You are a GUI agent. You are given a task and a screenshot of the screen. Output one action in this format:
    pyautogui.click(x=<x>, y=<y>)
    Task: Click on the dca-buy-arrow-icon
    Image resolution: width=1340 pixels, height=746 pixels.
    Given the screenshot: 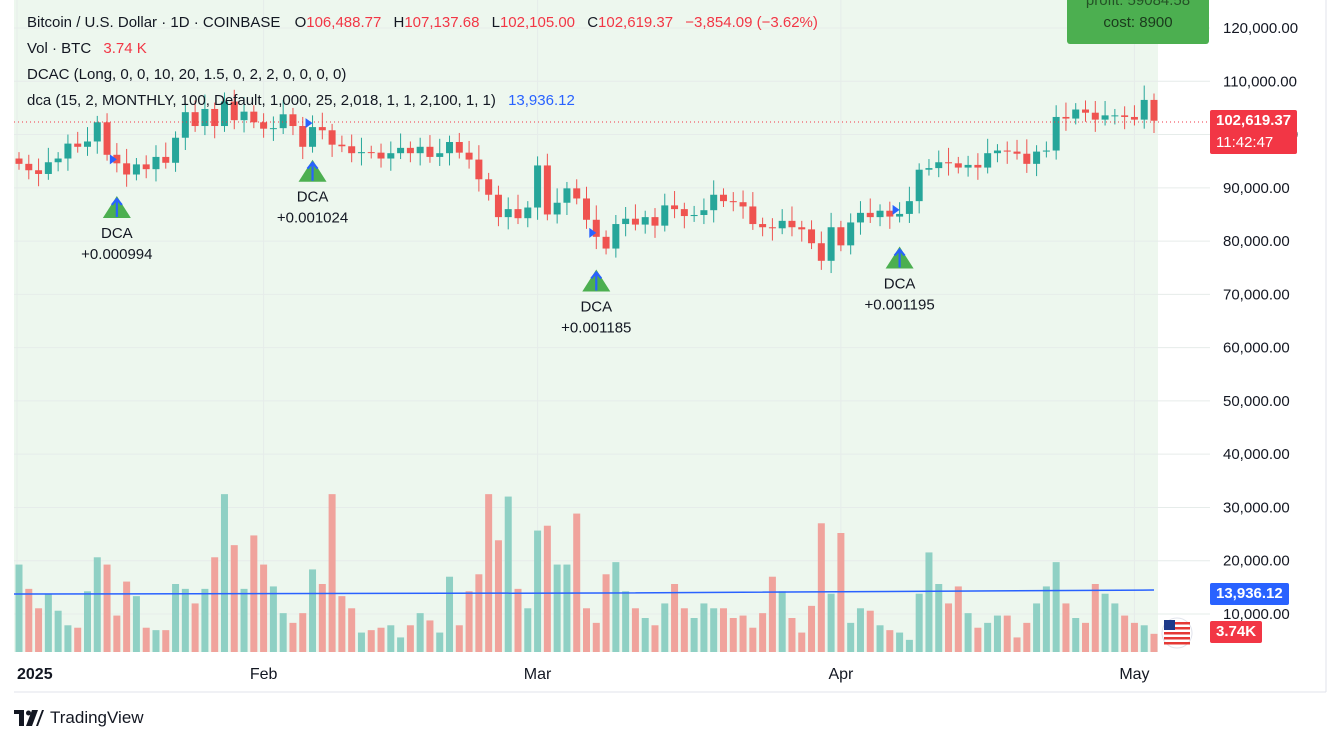 What is the action you would take?
    pyautogui.click(x=596, y=280)
    